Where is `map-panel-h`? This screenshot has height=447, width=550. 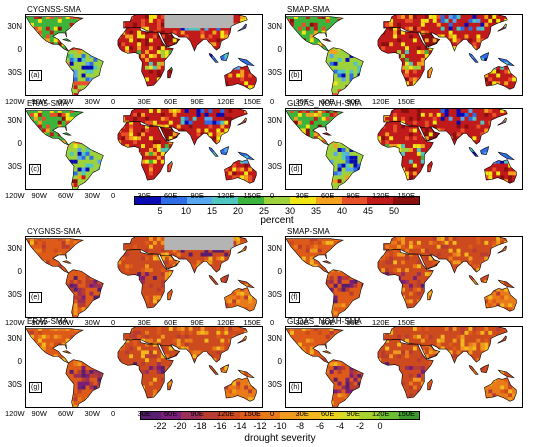 map-panel-h is located at coordinates (404, 367).